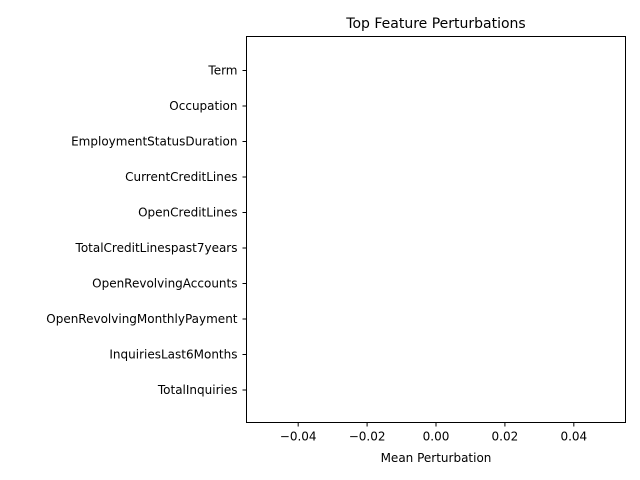 This screenshot has height=480, width=640. What do you see at coordinates (187, 213) in the screenshot?
I see `y-tick-label: OpenCreditLines` at bounding box center [187, 213].